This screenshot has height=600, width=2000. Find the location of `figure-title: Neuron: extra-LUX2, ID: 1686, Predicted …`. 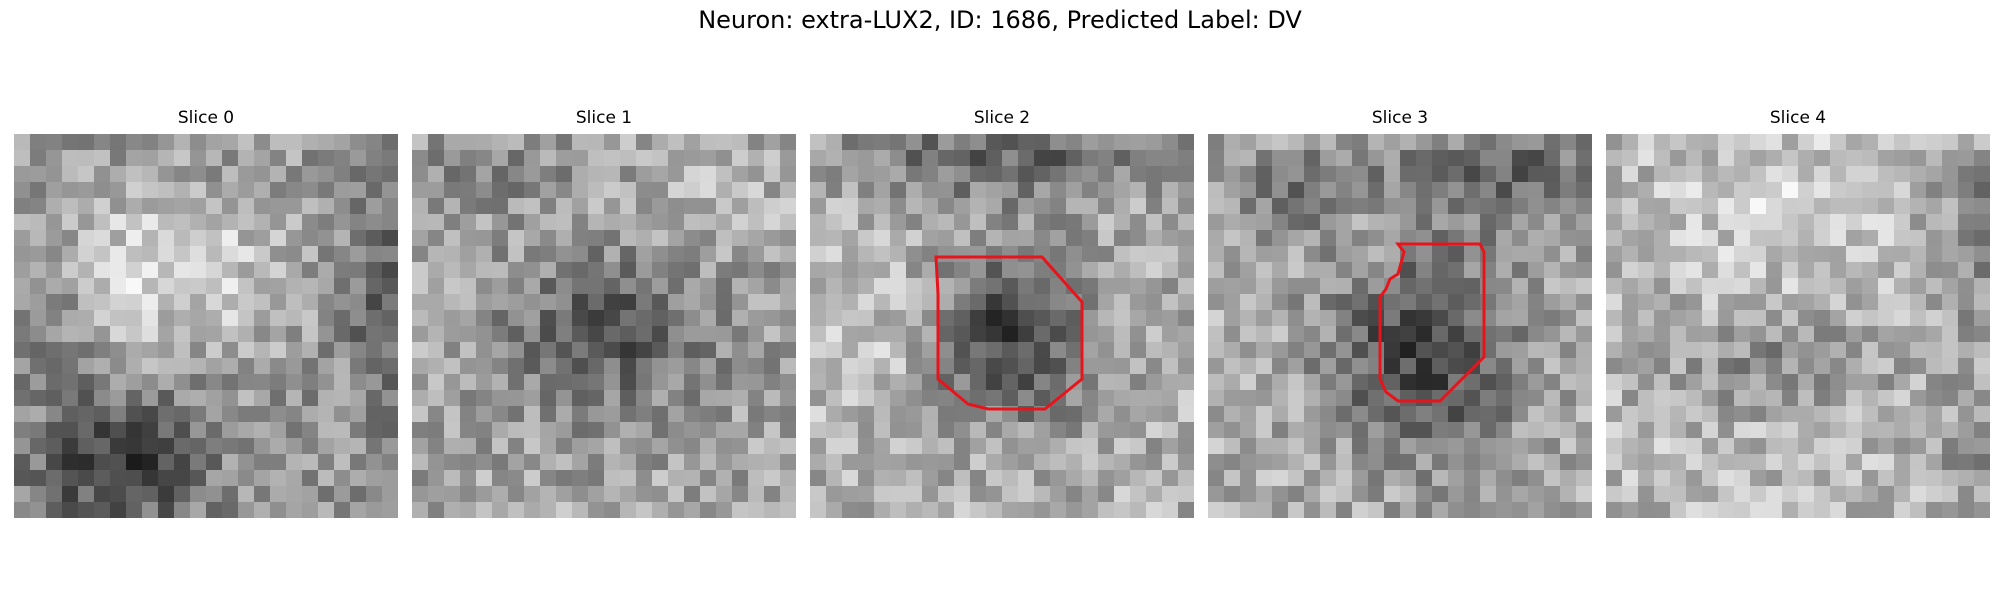

figure-title: Neuron: extra-LUX2, ID: 1686, Predicted … is located at coordinates (1000, 20).